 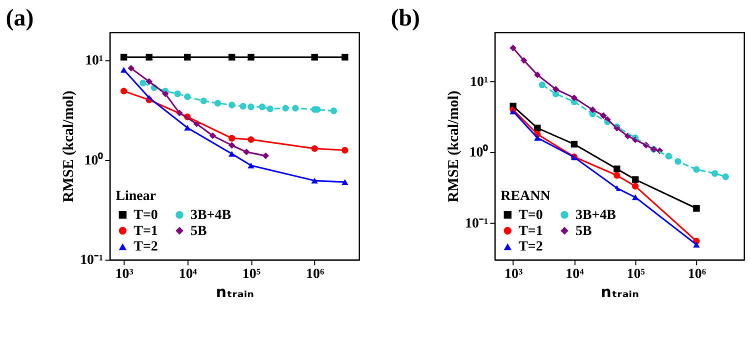 I want to click on chart-title: (b), so click(x=405, y=18).